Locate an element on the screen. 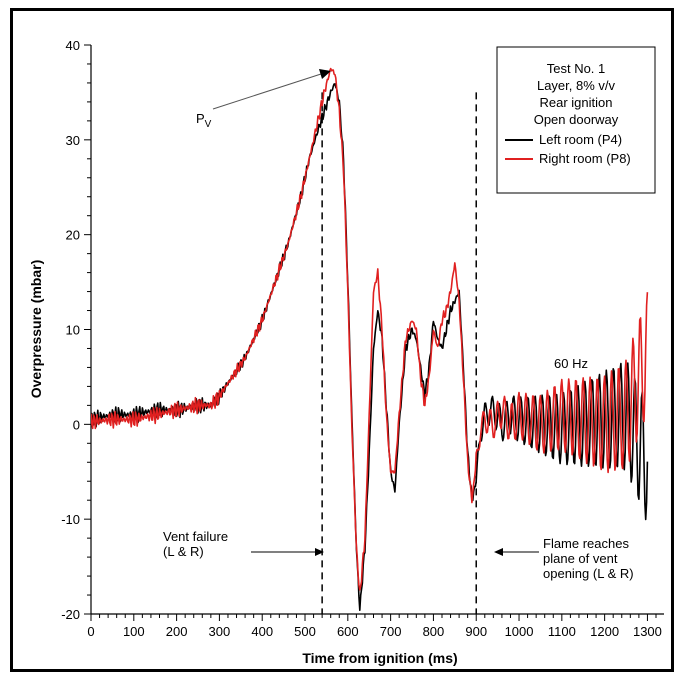  x-tick-label: 100 is located at coordinates (134, 631).